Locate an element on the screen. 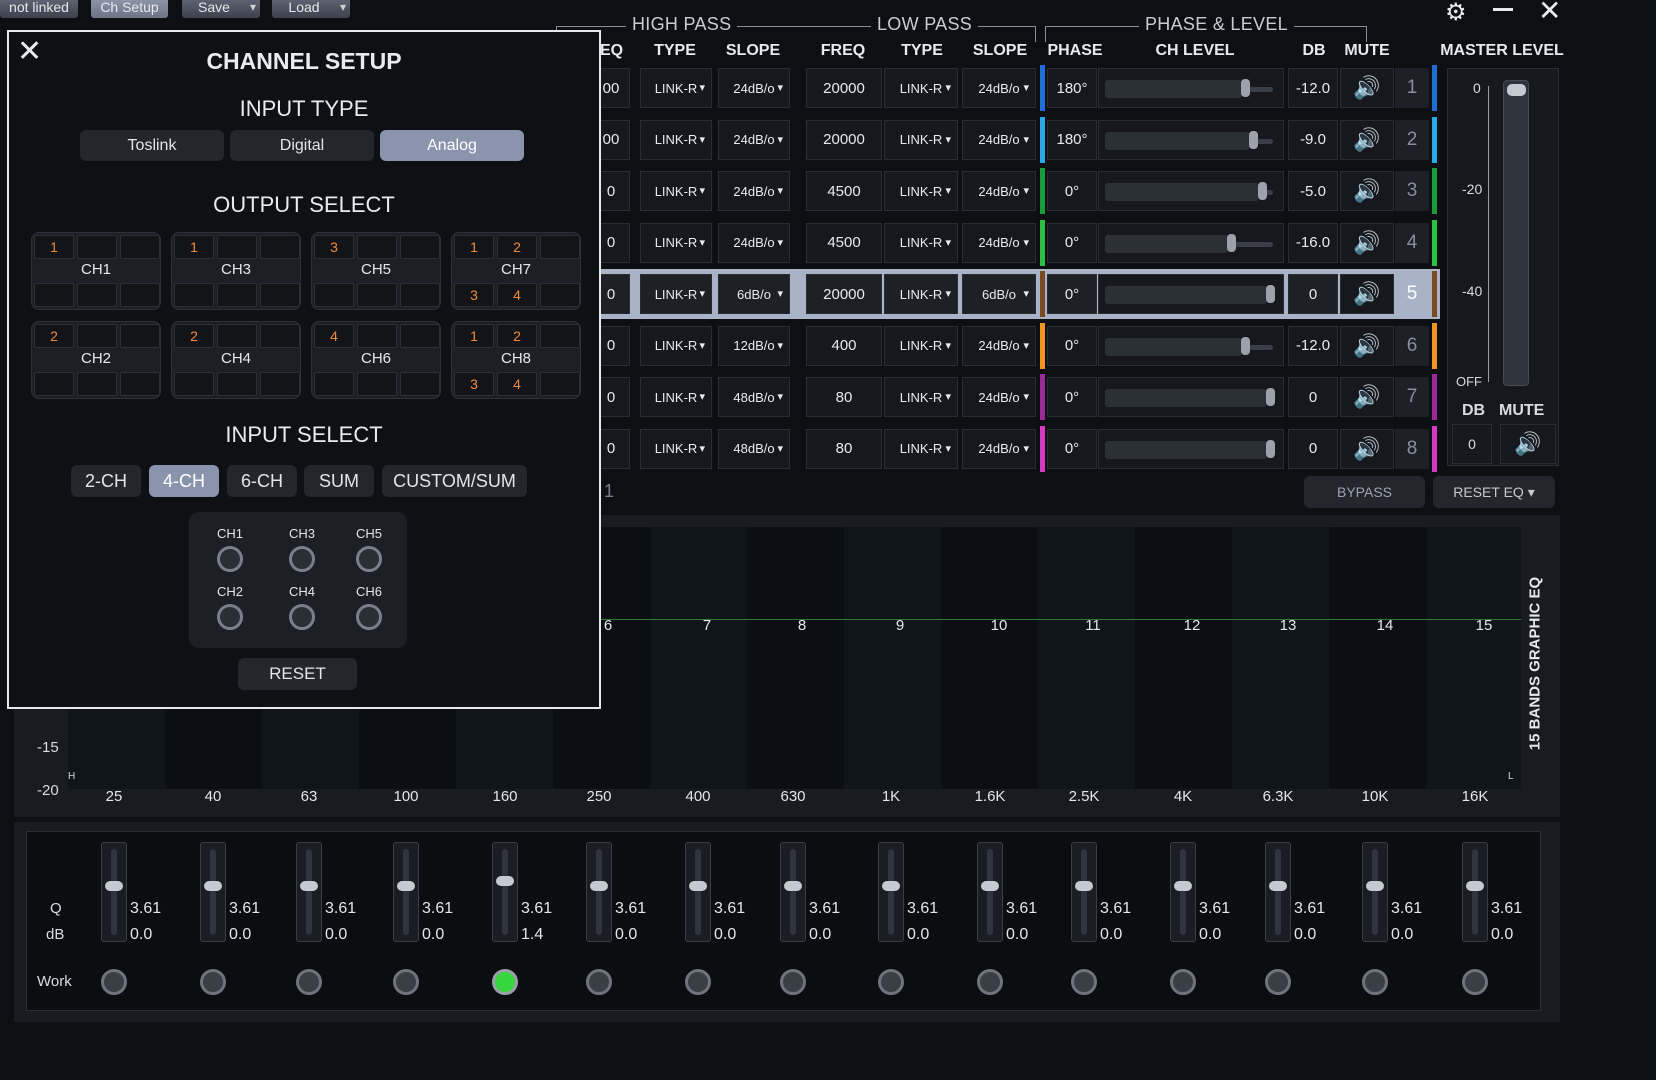 The height and width of the screenshot is (1080, 1656). gear-icon: ⚙ is located at coordinates (1456, 13).